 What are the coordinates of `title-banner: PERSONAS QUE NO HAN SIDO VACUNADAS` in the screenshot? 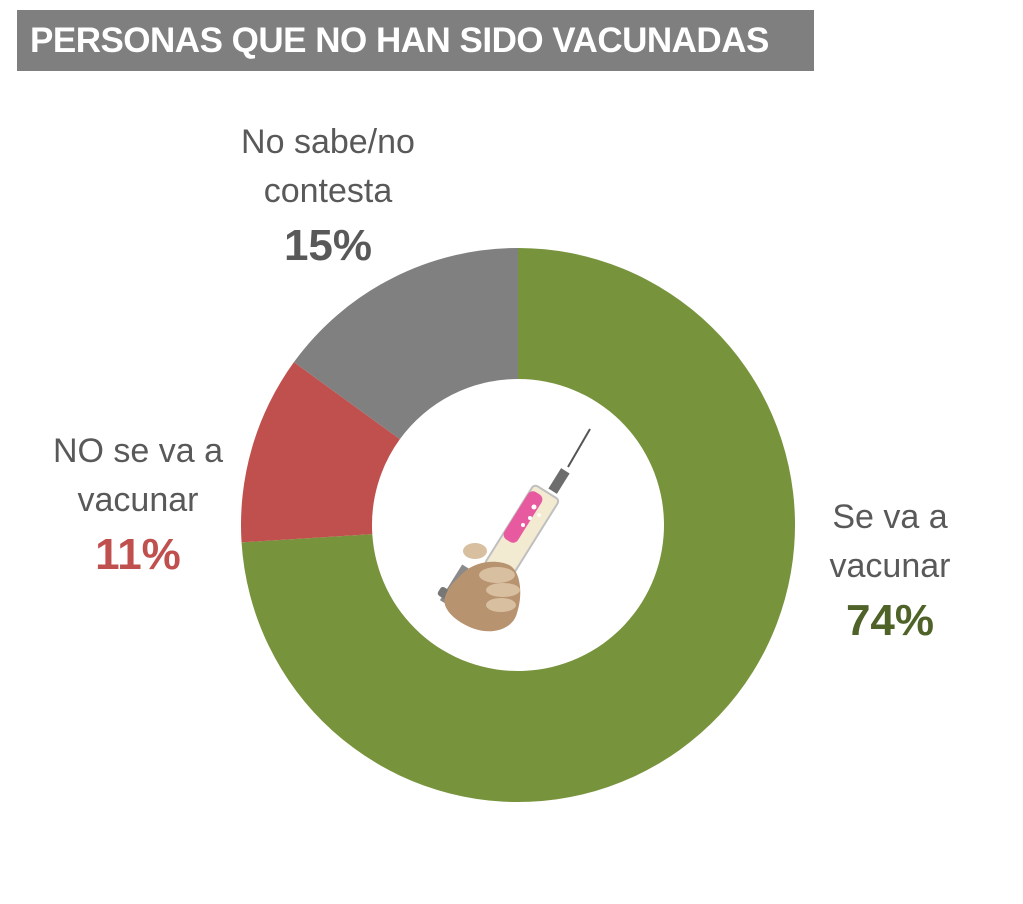 It's located at (415, 40).